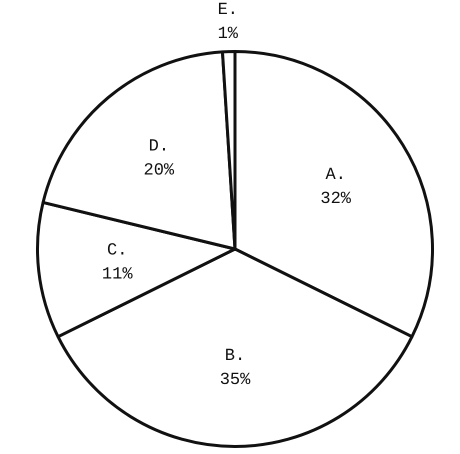 The image size is (460, 454). Describe the element at coordinates (118, 275) in the screenshot. I see `data-label: 11%` at that location.